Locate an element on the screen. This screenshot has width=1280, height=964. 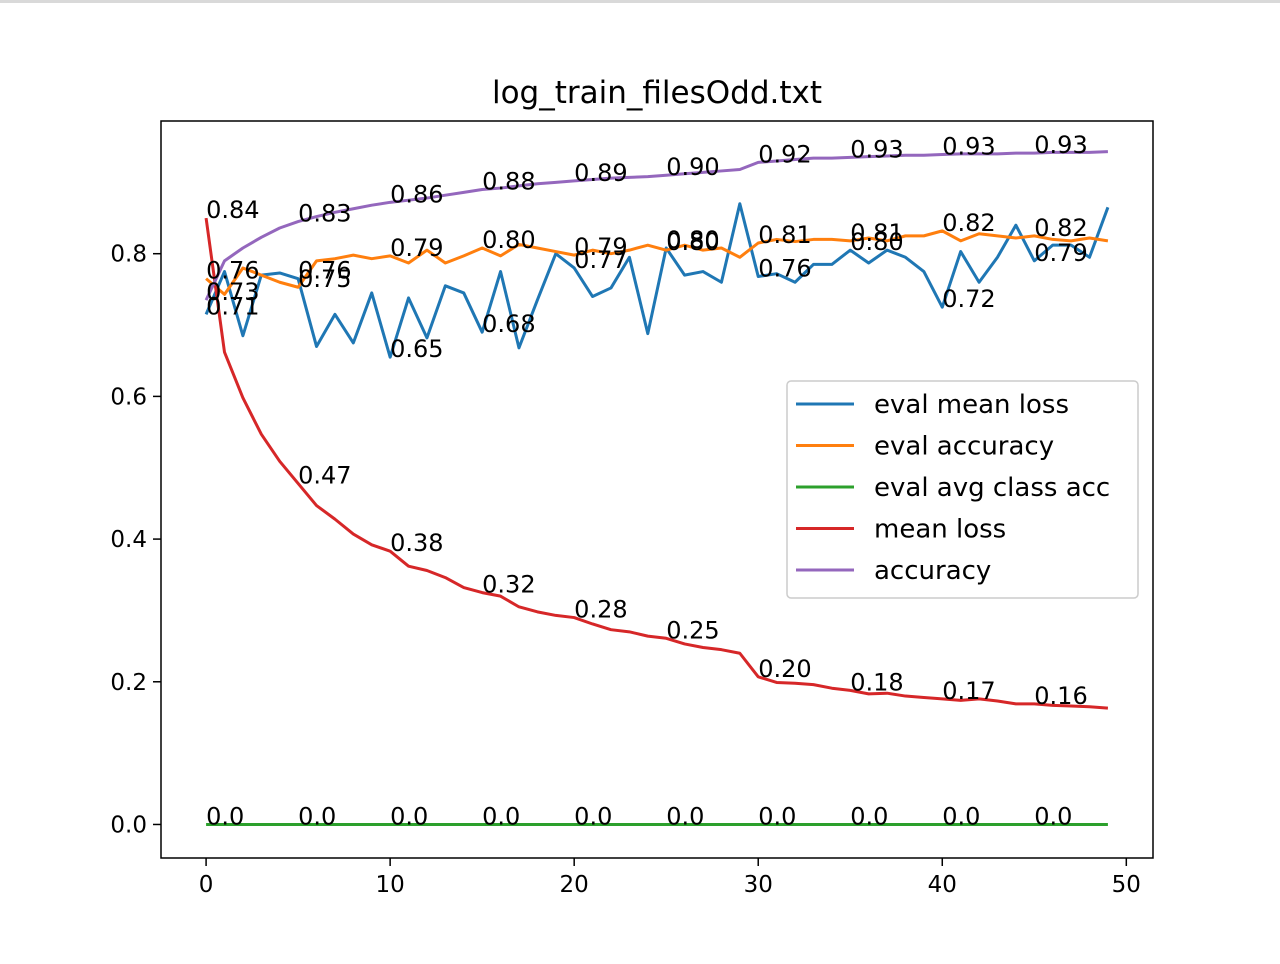
data-label: 0.18 is located at coordinates (876, 682).